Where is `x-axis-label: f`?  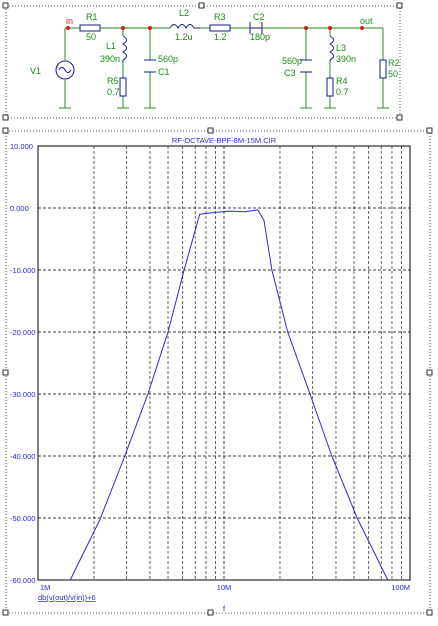
x-axis-label: f is located at coordinates (224, 608).